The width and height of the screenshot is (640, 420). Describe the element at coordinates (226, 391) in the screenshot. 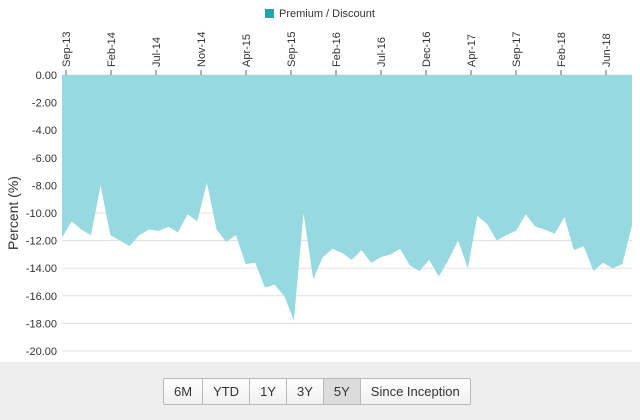

I see `range-button-ytd: YTD` at that location.